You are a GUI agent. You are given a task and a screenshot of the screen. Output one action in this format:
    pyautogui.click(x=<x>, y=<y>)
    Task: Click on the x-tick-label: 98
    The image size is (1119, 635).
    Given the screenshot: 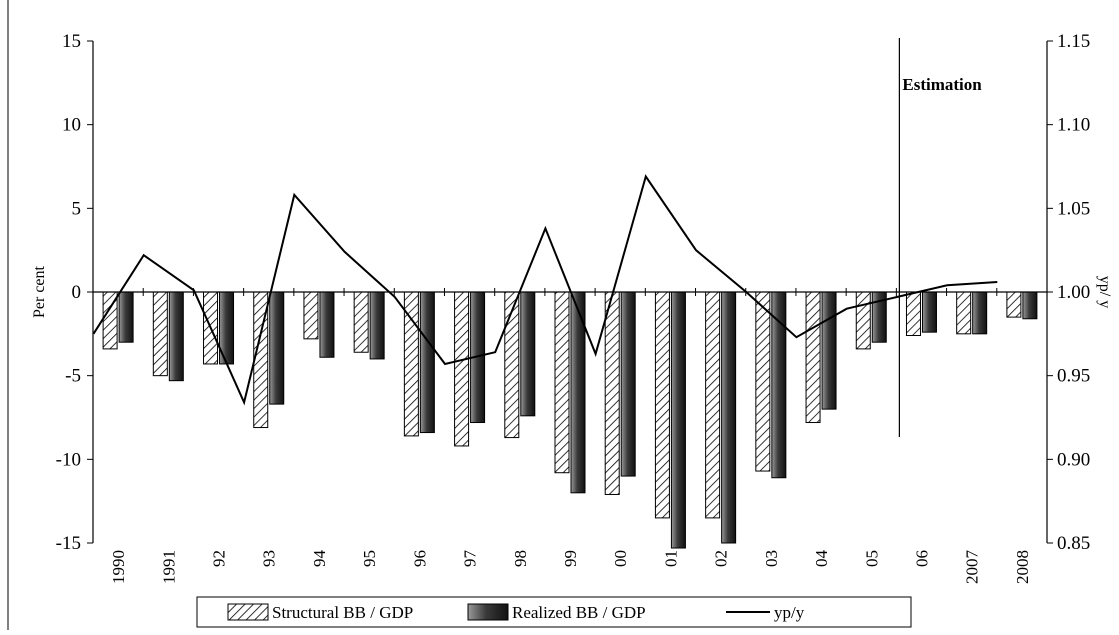 What is the action you would take?
    pyautogui.click(x=520, y=558)
    